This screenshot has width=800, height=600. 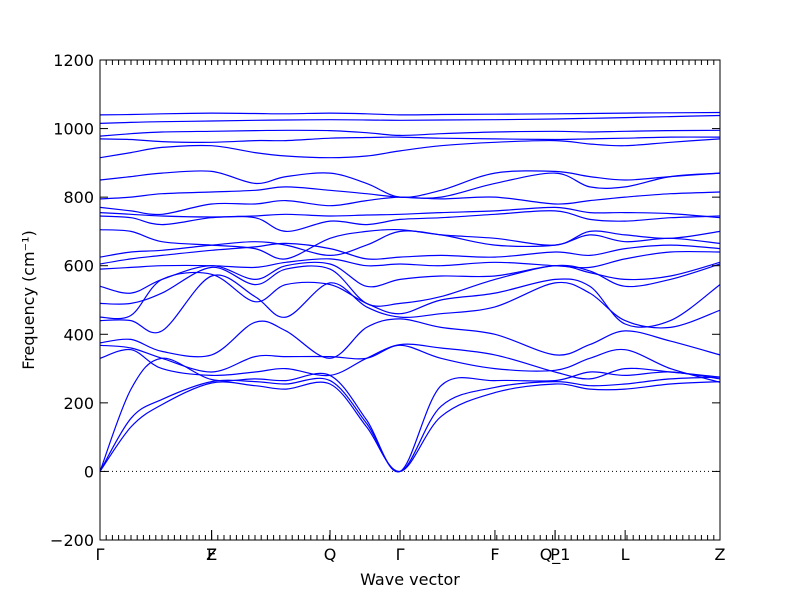 What do you see at coordinates (411, 547) in the screenshot?
I see `x-axis-ticks: Γ FZ Q Γ F PQ_1 L Z` at bounding box center [411, 547].